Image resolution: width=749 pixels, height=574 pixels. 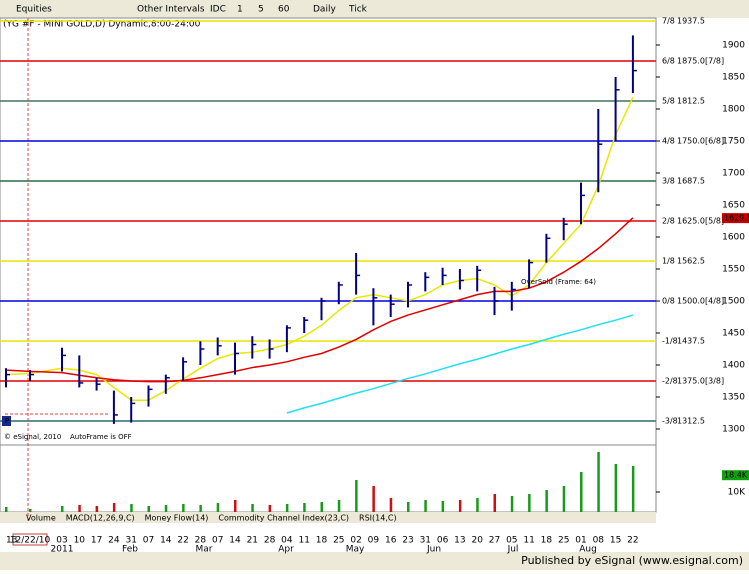 I want to click on x-tick-label: 22, so click(x=632, y=541).